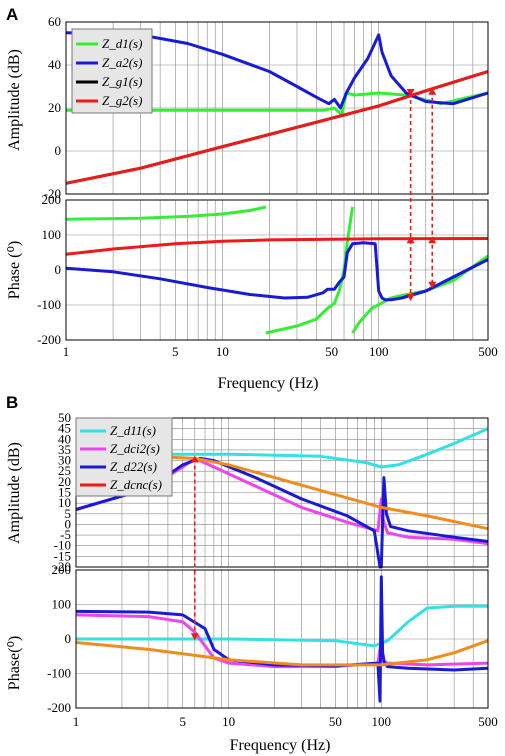 Image resolution: width=505 pixels, height=756 pixels. Describe the element at coordinates (52, 234) in the screenshot. I see `ytick-label-c0-s1: 100` at that location.